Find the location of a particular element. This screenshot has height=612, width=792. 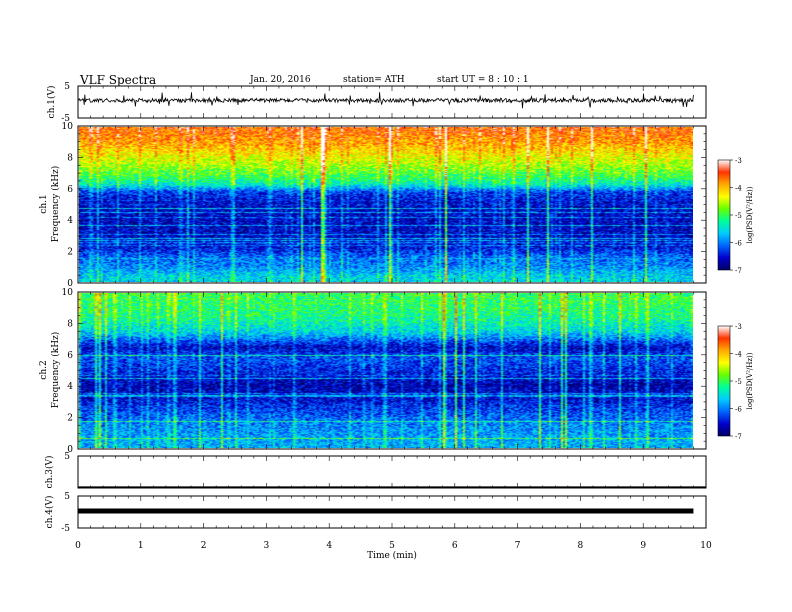

x-tick-label: 8 is located at coordinates (581, 546).